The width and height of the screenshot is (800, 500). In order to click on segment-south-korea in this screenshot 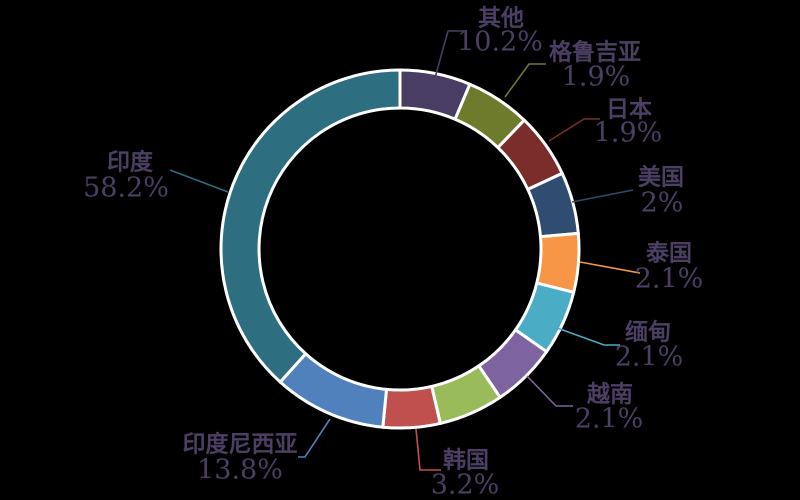, I will do `click(411, 407)`.